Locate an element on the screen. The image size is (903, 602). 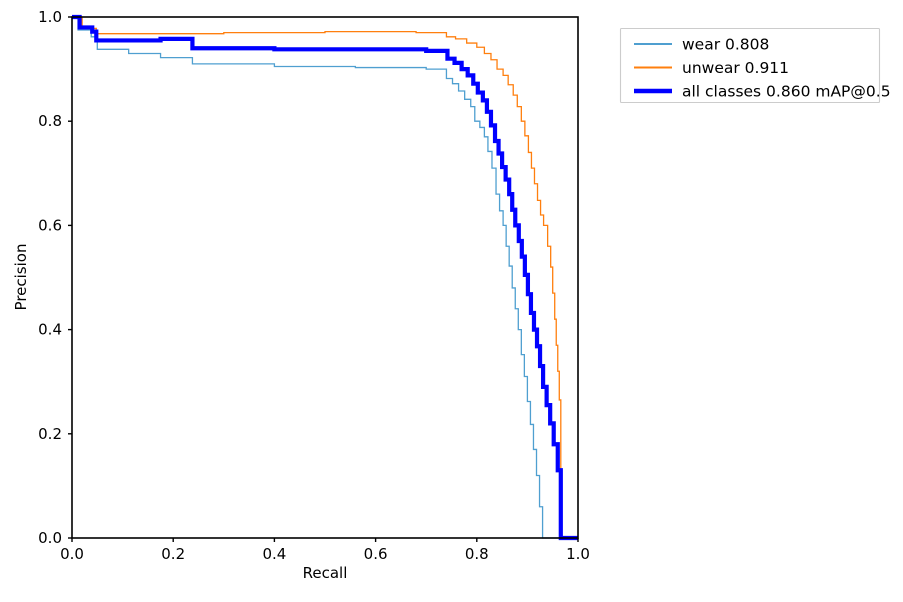
y-axis-label: Precision is located at coordinates (21, 277).